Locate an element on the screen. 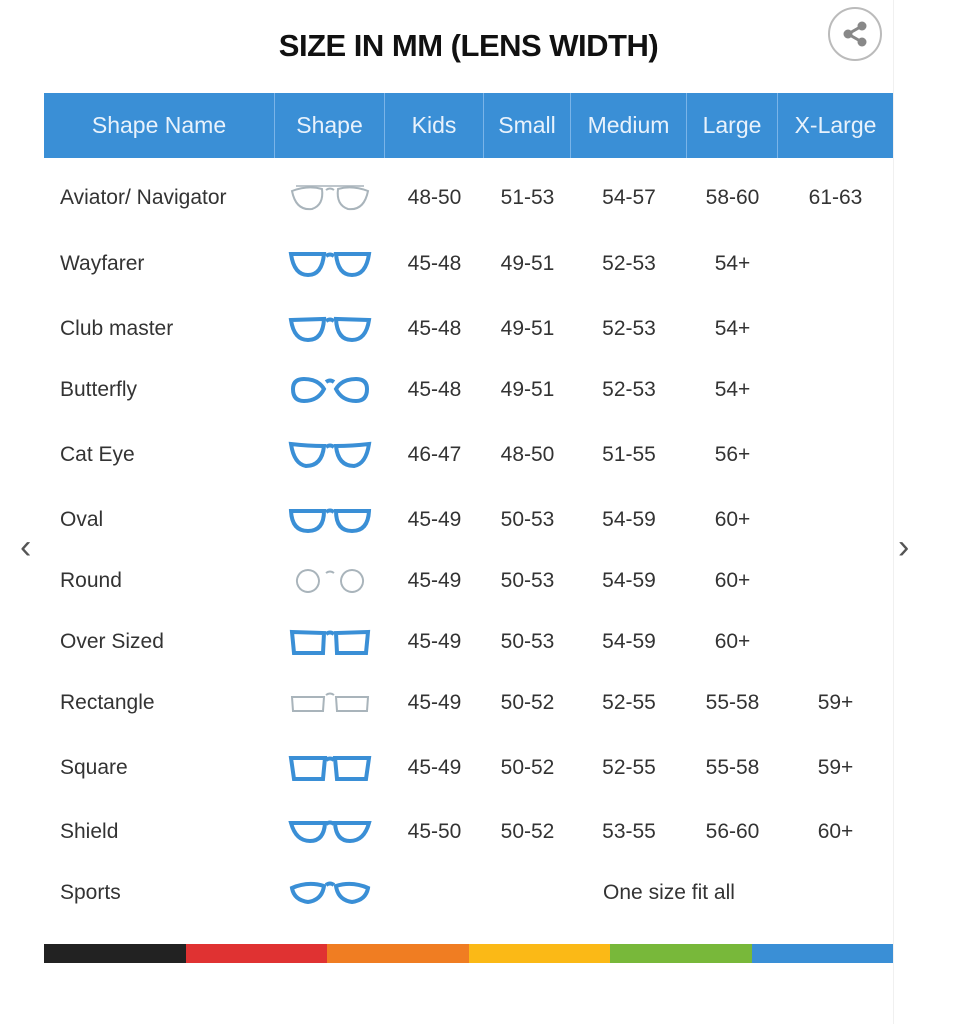 Image resolution: width=957 pixels, height=1024 pixels. size-cell: 56+ is located at coordinates (732, 454).